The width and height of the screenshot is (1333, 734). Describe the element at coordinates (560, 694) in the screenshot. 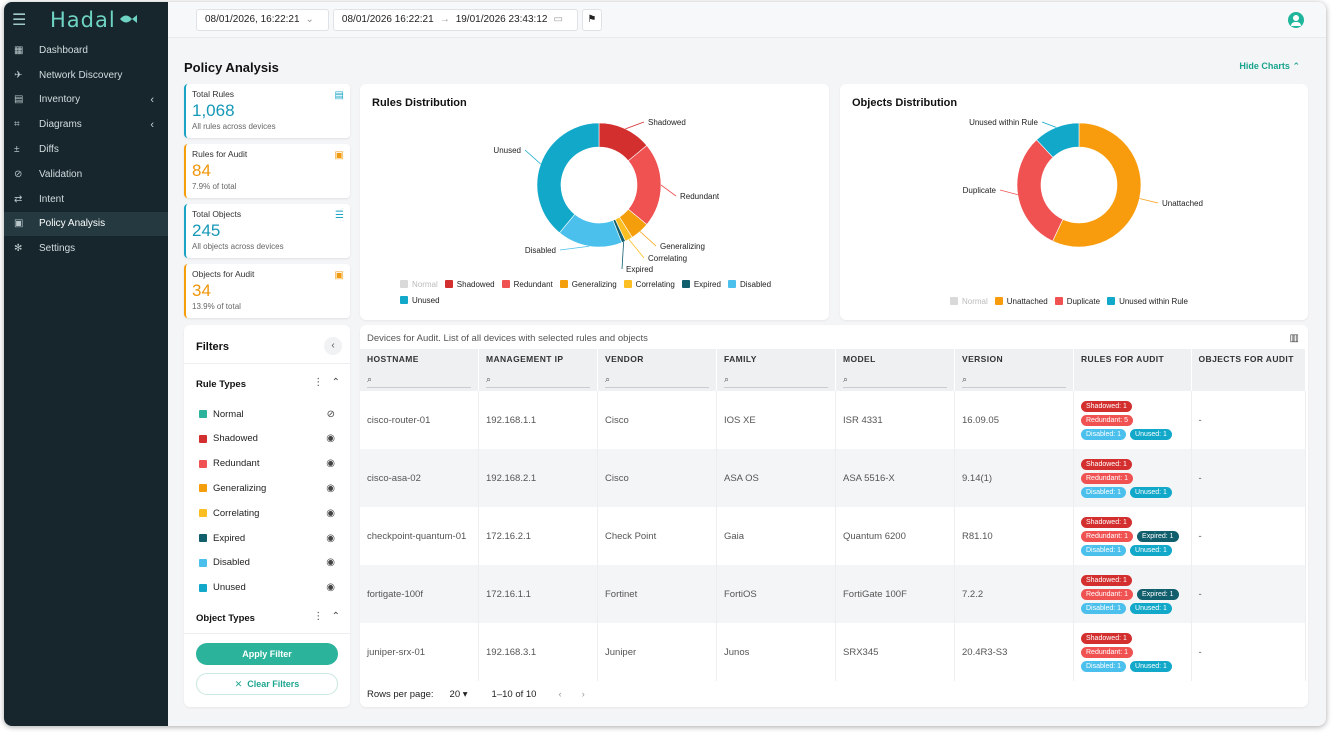

I see `prev-page-icon: ‹` at that location.